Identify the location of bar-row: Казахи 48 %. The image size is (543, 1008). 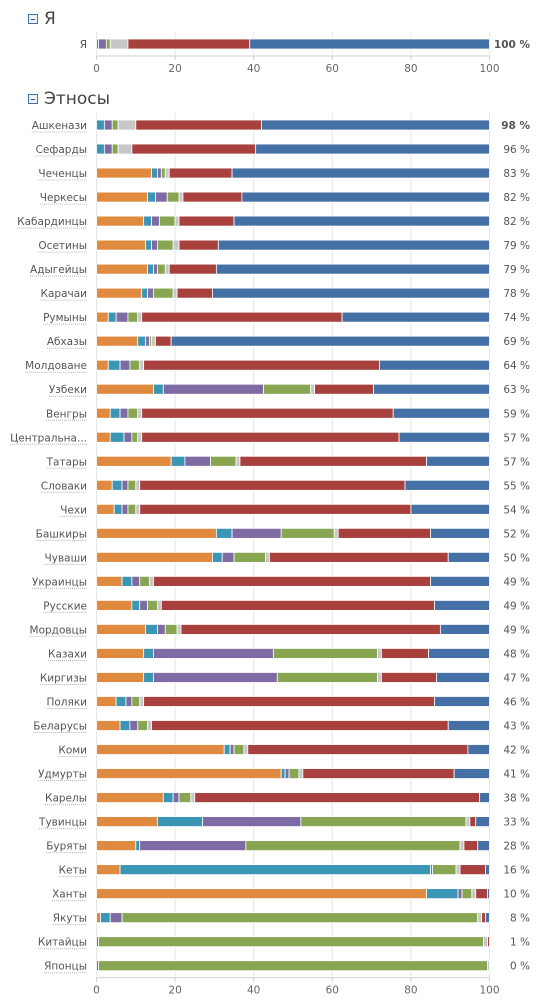
(289, 654).